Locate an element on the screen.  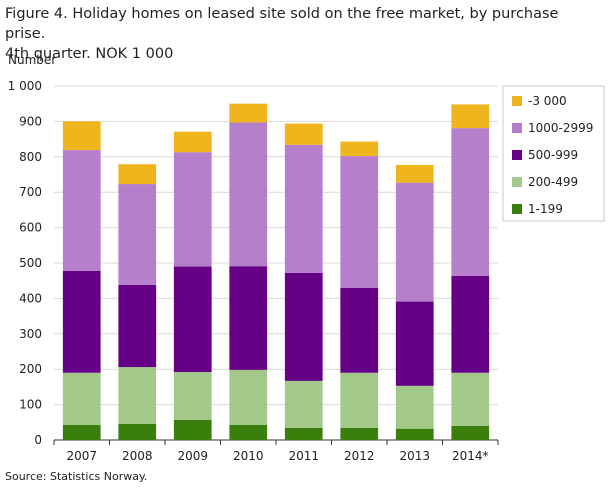
y-tick-label: 600 is located at coordinates (30, 228).